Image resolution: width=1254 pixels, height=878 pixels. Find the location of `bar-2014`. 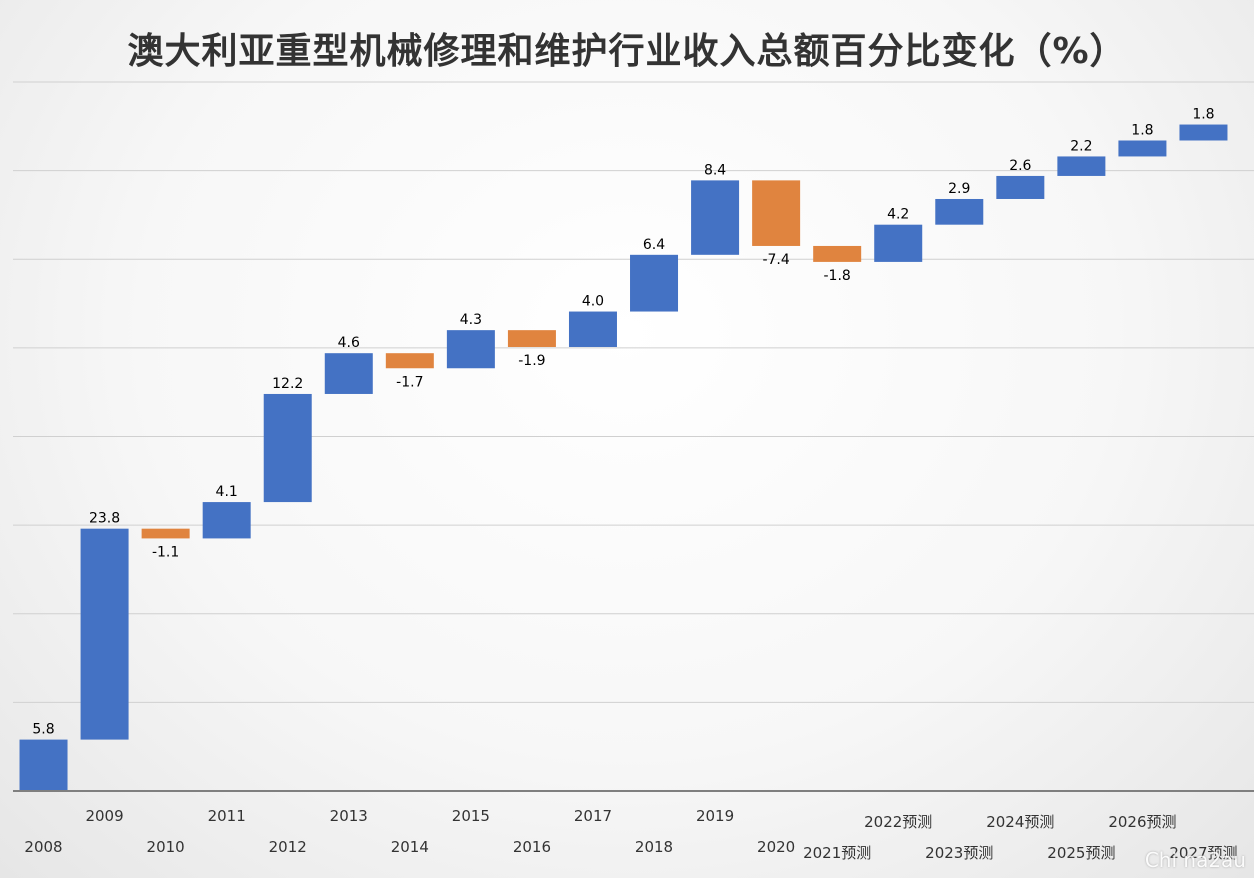

bar-2014 is located at coordinates (409, 361).